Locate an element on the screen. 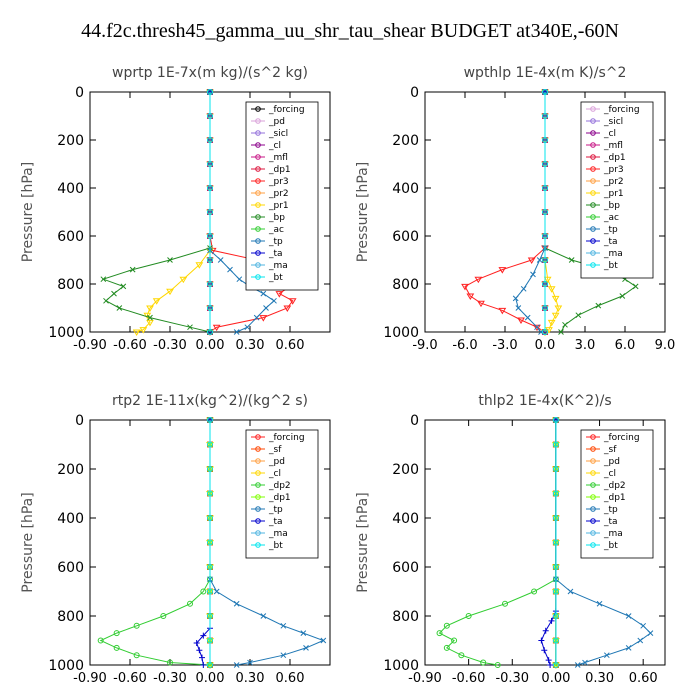 This screenshot has height=700, width=700. legend-label: _ma is located at coordinates (613, 254).